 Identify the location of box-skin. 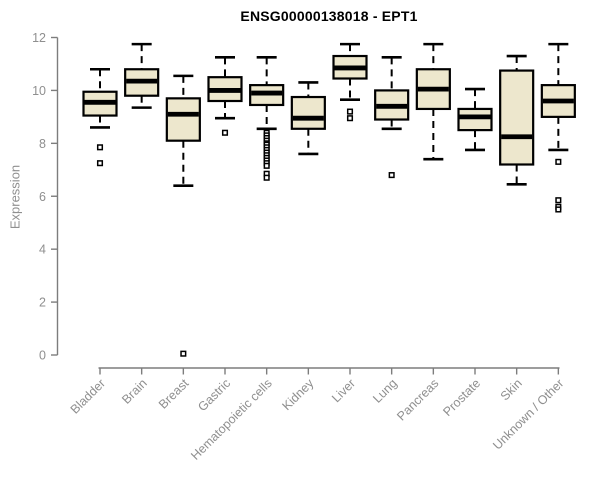
(517, 120).